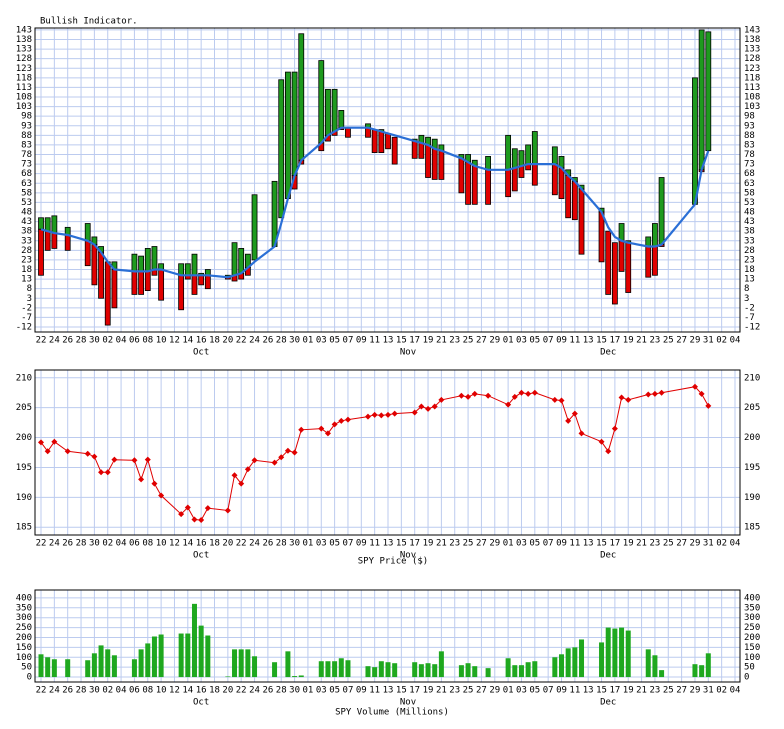 Image resolution: width=784 pixels, height=729 pixels. What do you see at coordinates (29, 299) in the screenshot?
I see `y-tick-label: 3` at bounding box center [29, 299].